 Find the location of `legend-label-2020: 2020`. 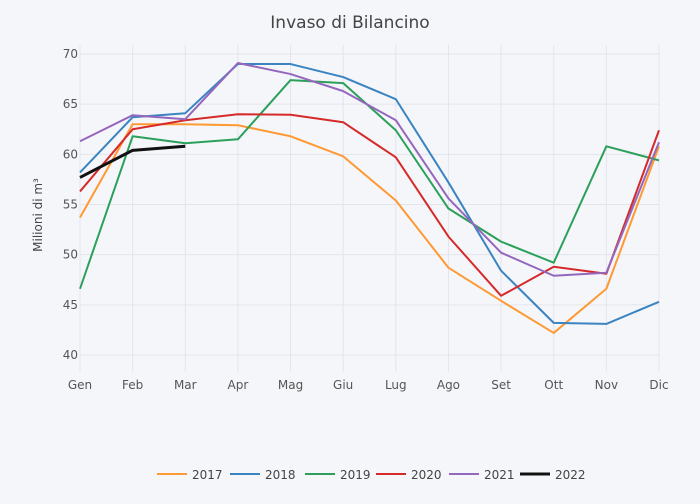

legend-label-2020: 2020 is located at coordinates (426, 475).